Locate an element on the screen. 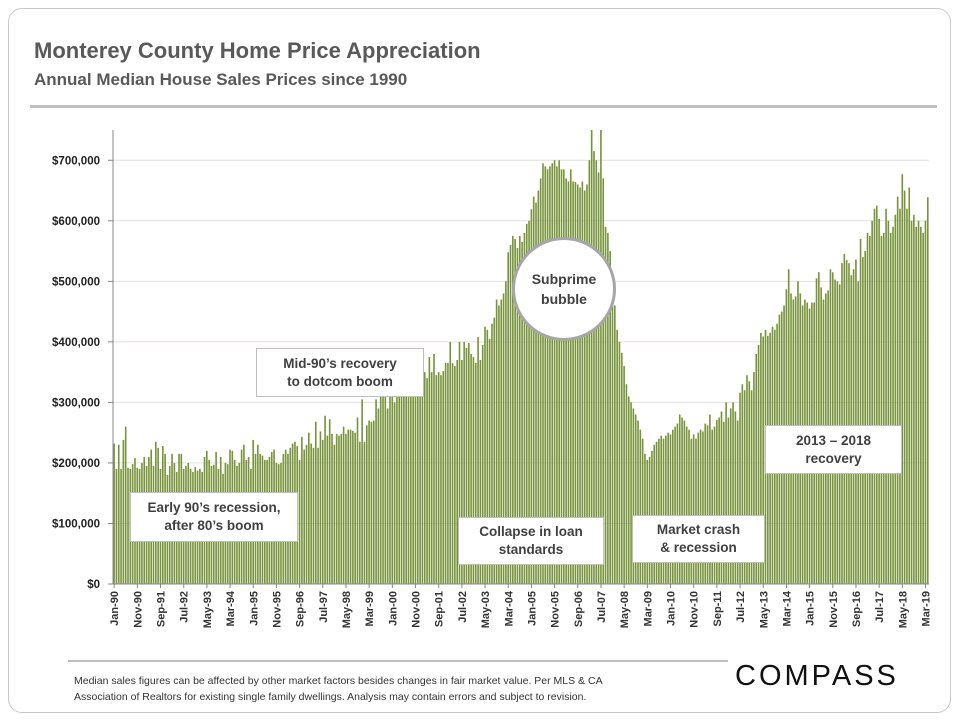 Image resolution: width=960 pixels, height=720 pixels. annotation-text: Market crash is located at coordinates (698, 529).